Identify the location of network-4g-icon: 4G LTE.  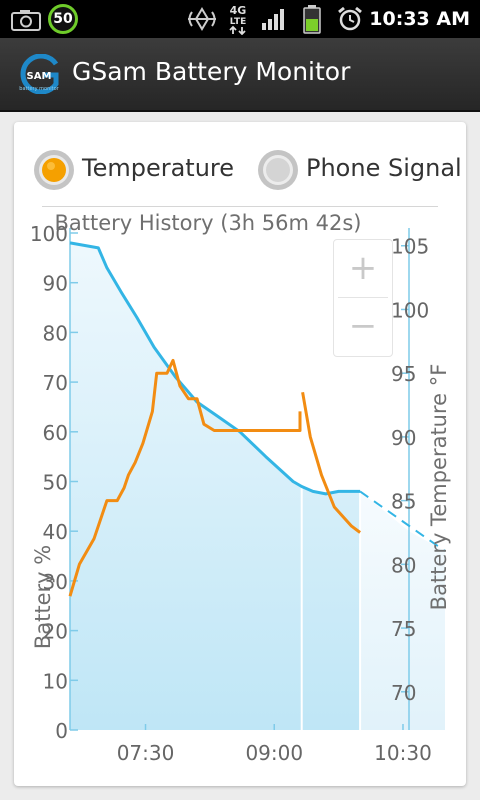
(238, 19).